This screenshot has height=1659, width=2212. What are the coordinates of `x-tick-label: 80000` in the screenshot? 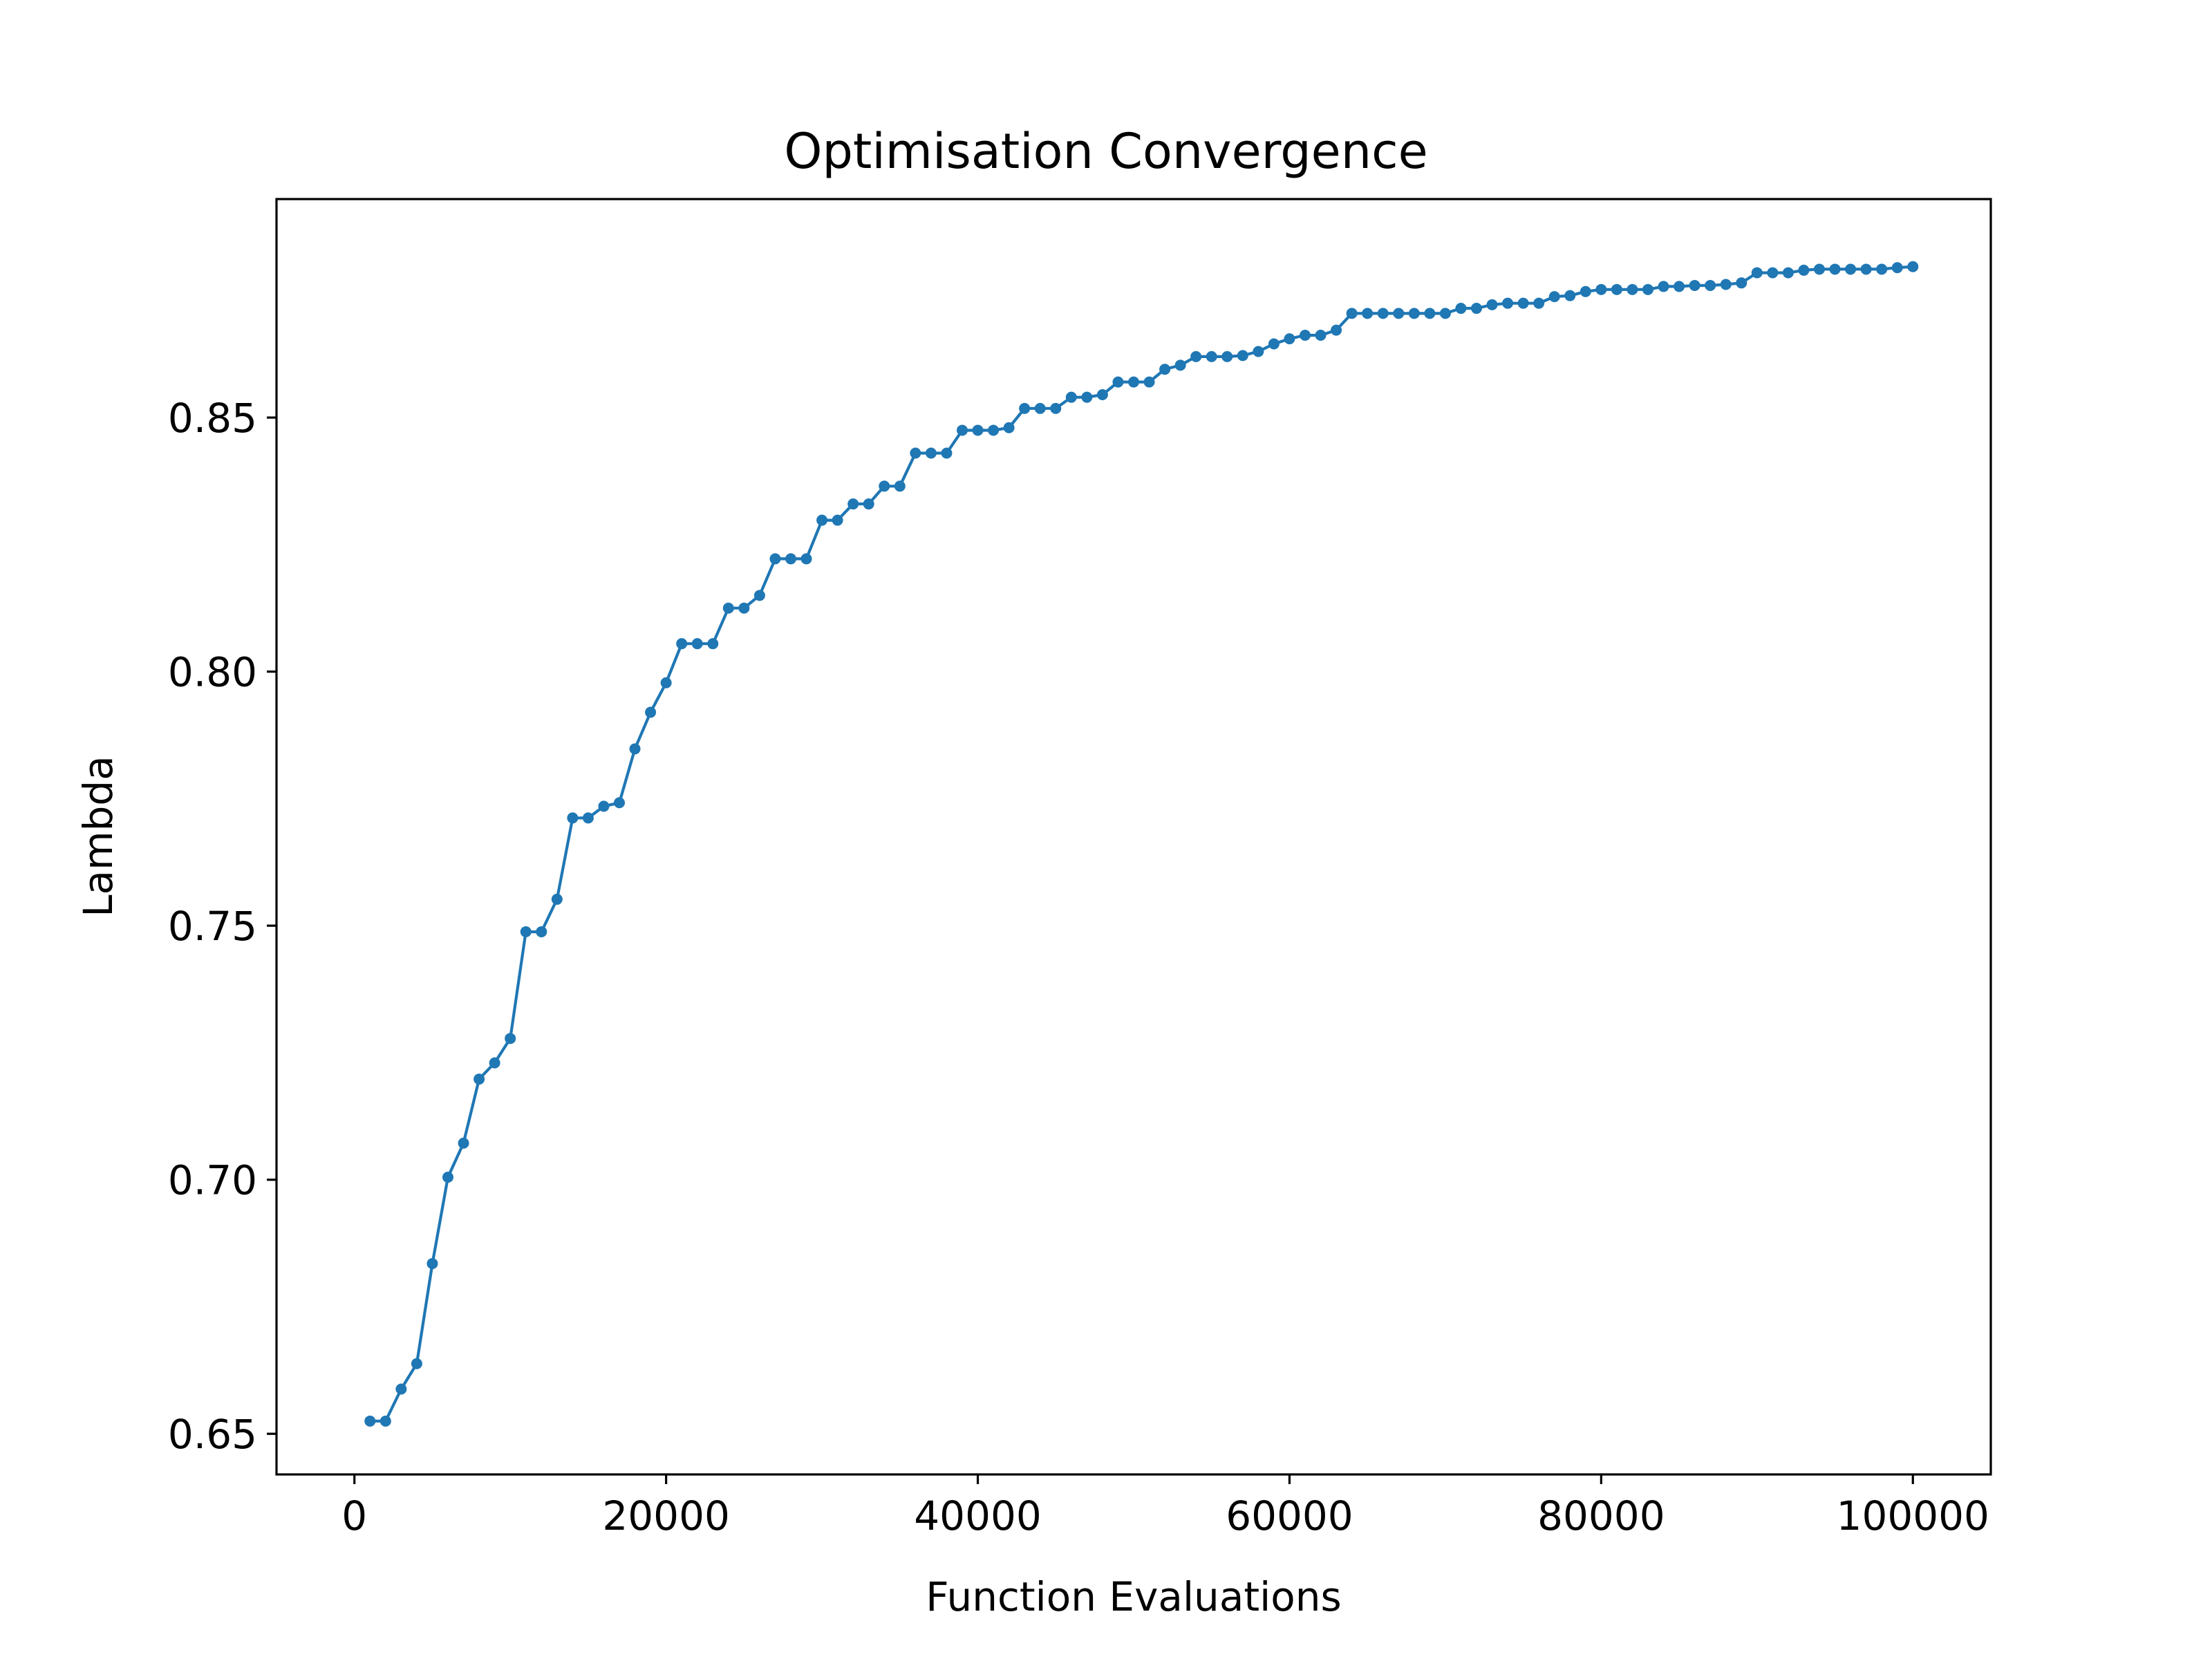 It's located at (1601, 1516).